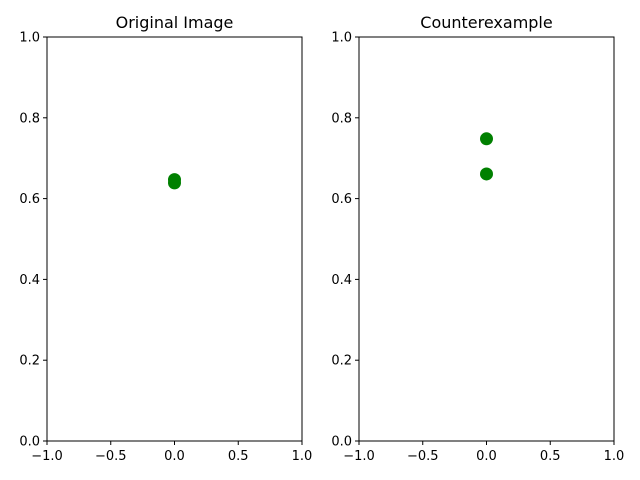  Describe the element at coordinates (486, 22) in the screenshot. I see `subplot-title: Counterexample` at that location.